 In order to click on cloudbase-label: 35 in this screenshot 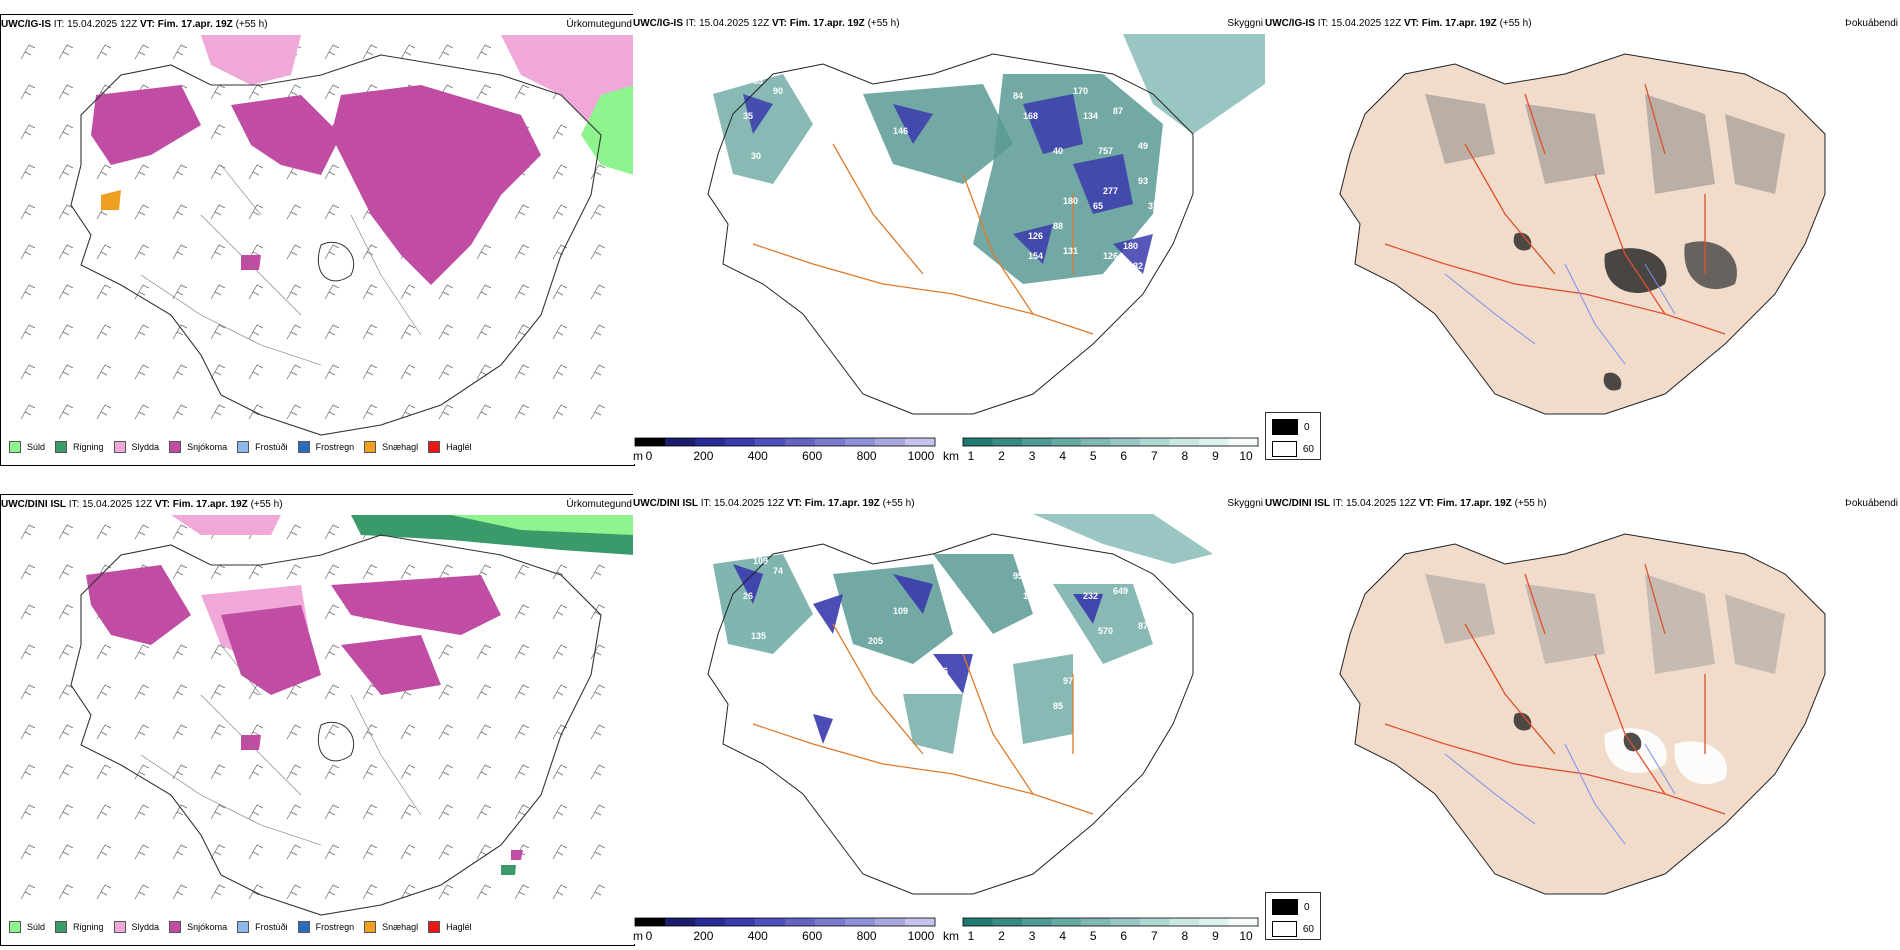, I will do `click(748, 116)`.